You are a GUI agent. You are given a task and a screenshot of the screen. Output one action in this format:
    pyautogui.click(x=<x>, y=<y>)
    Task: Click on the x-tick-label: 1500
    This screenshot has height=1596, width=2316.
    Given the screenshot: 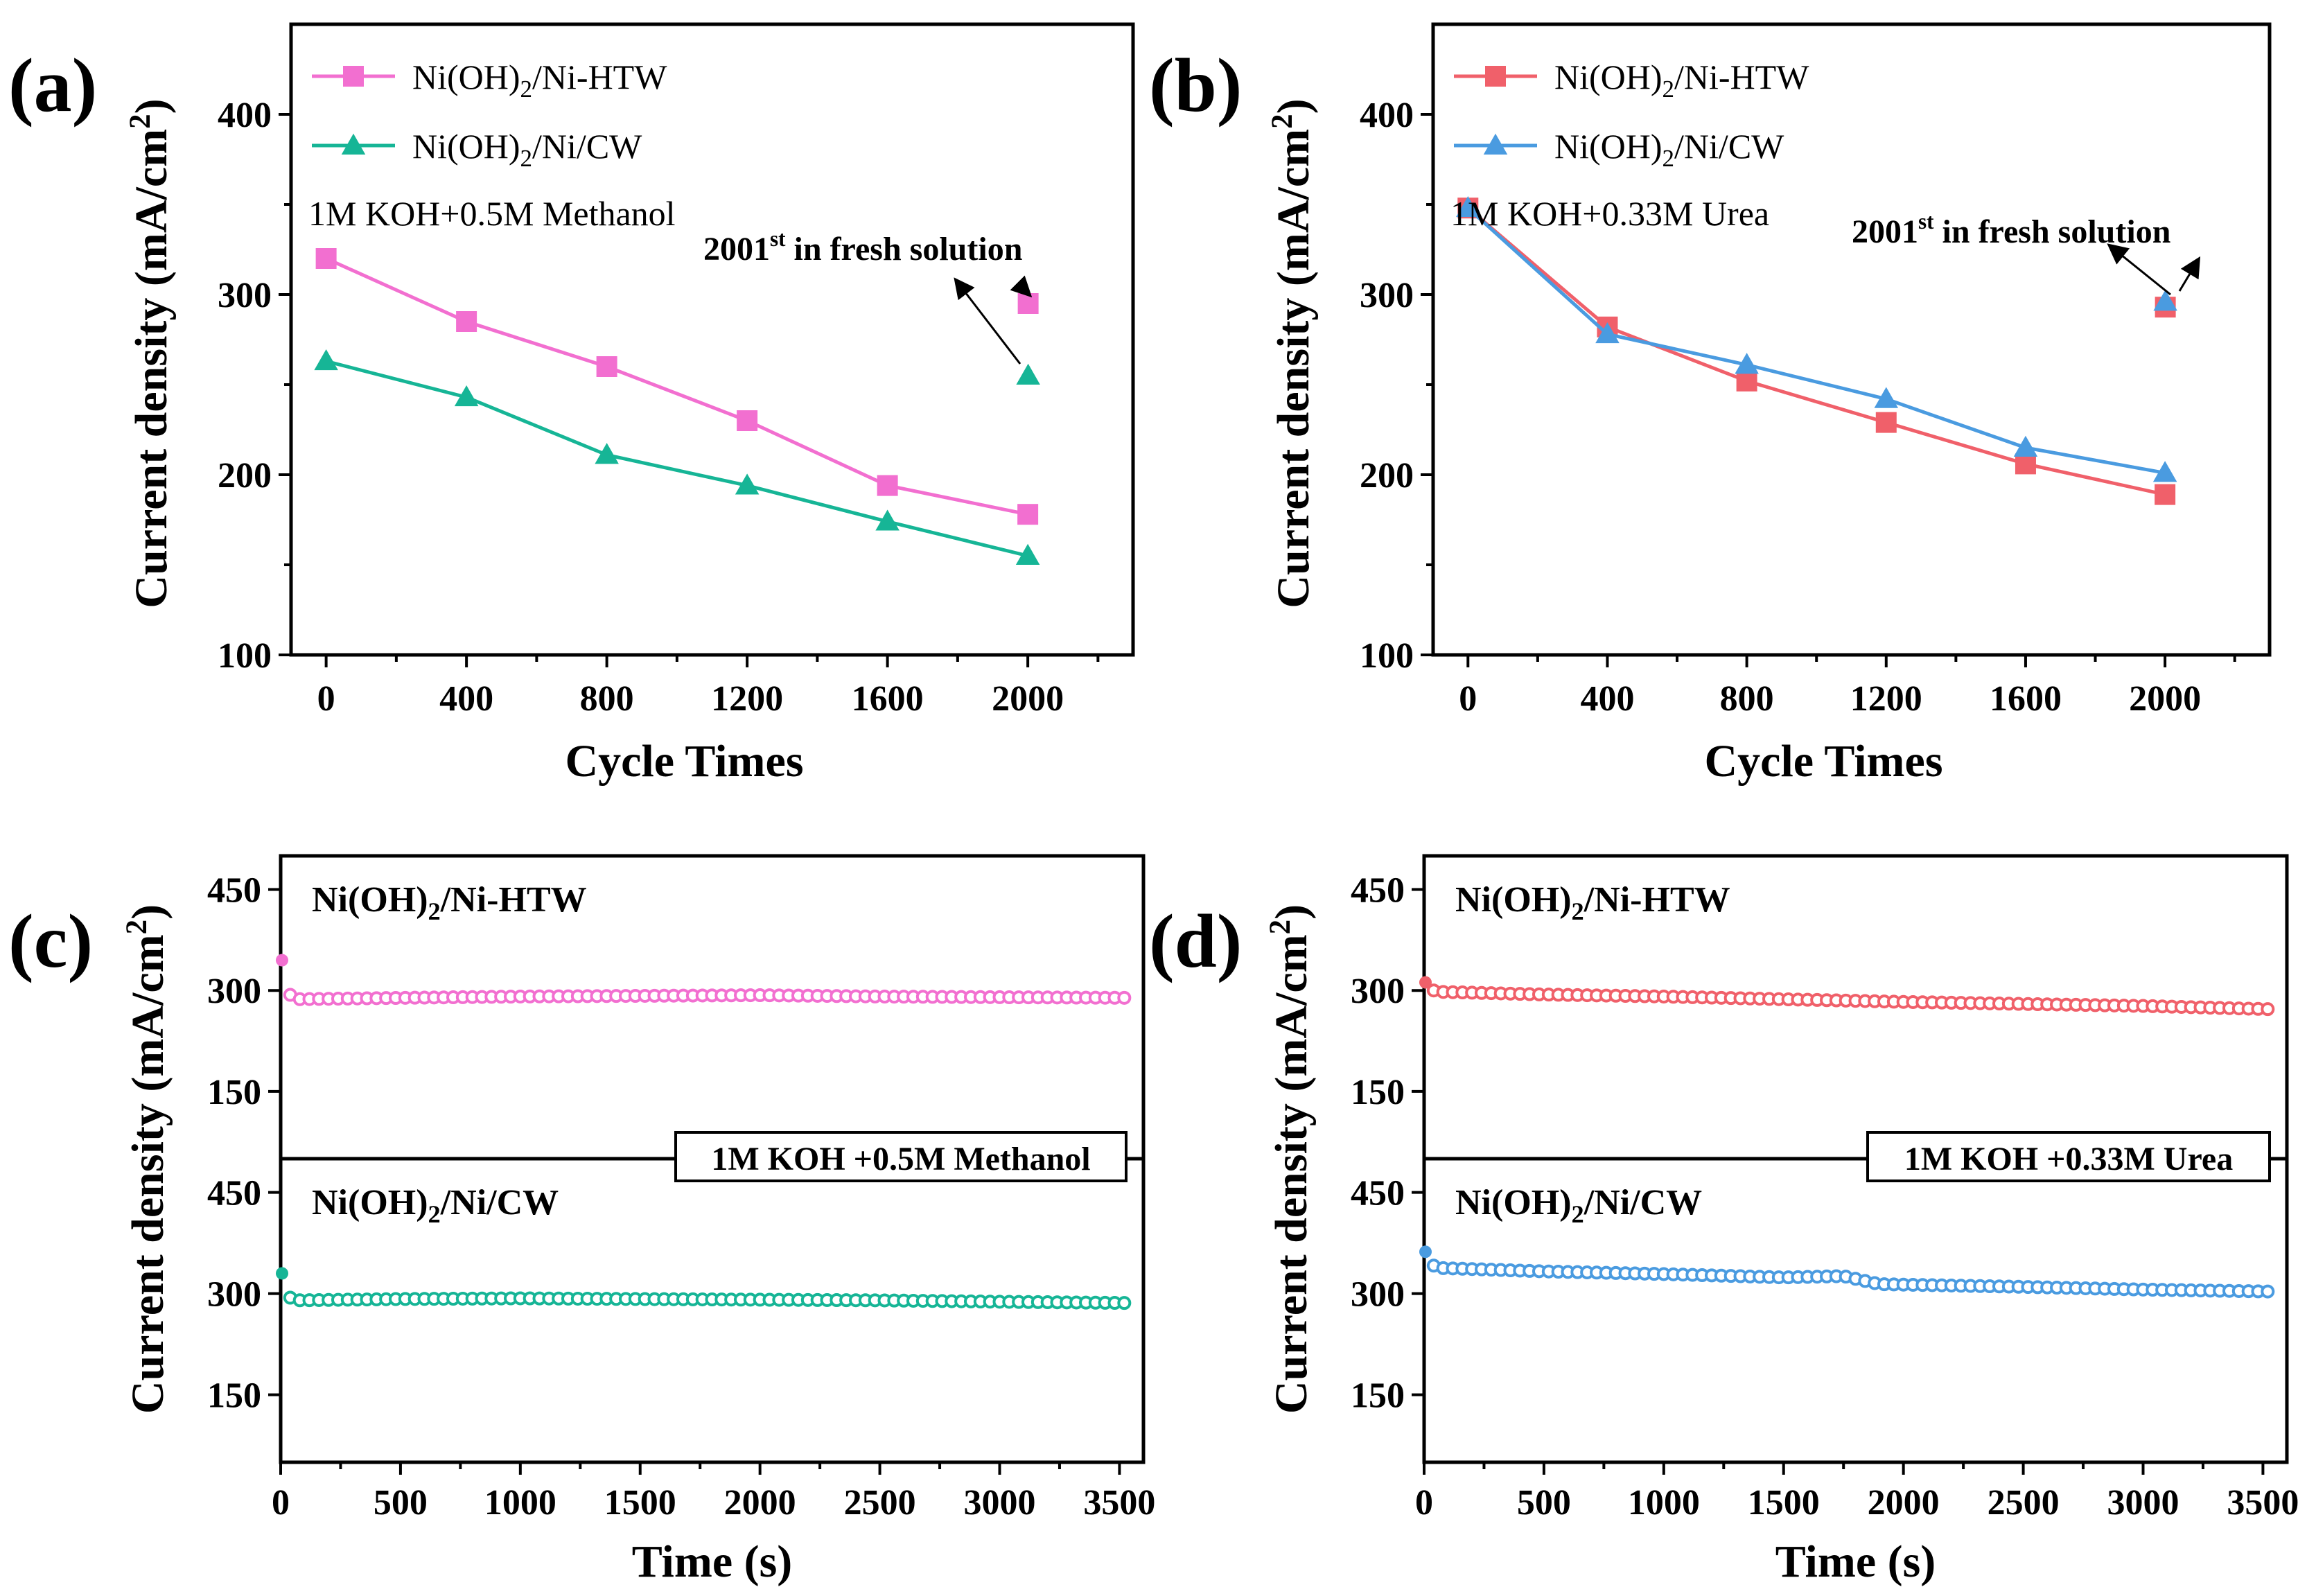 What is the action you would take?
    pyautogui.click(x=1784, y=1503)
    